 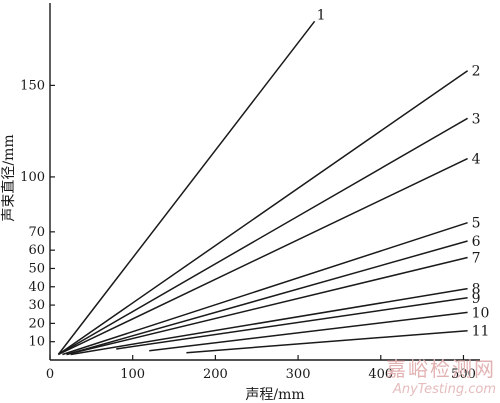 What do you see at coordinates (132, 374) in the screenshot?
I see `x-tick-label: 100` at bounding box center [132, 374].